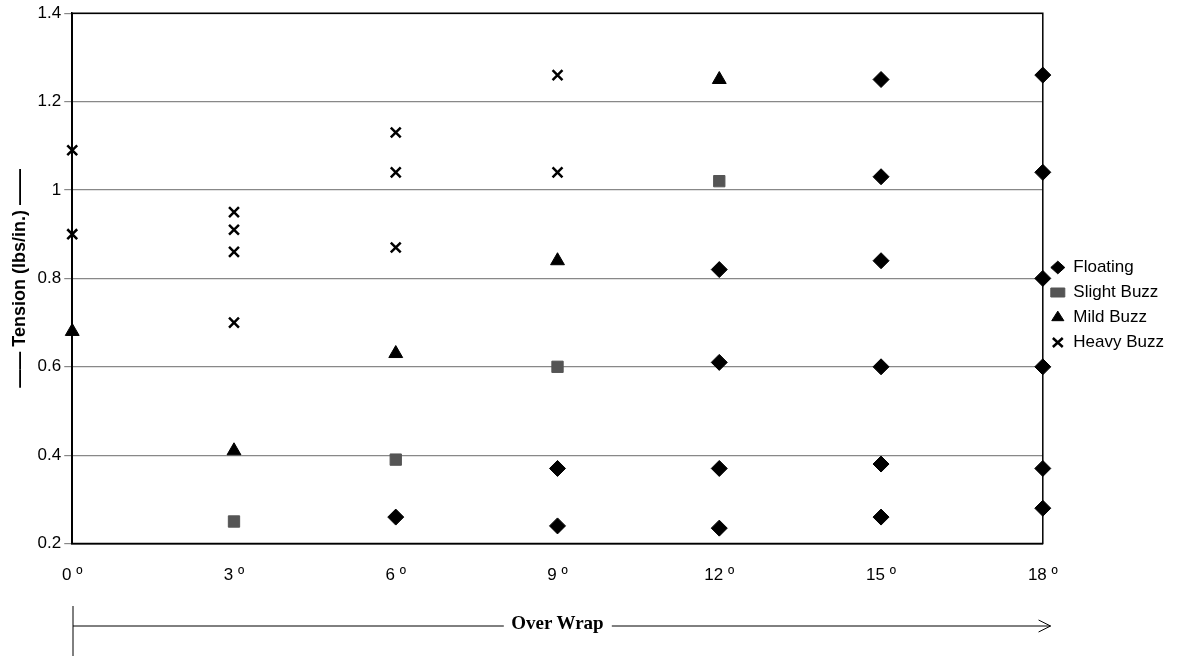  What do you see at coordinates (881, 575) in the screenshot?
I see `x-tick-label: 15 º` at bounding box center [881, 575].